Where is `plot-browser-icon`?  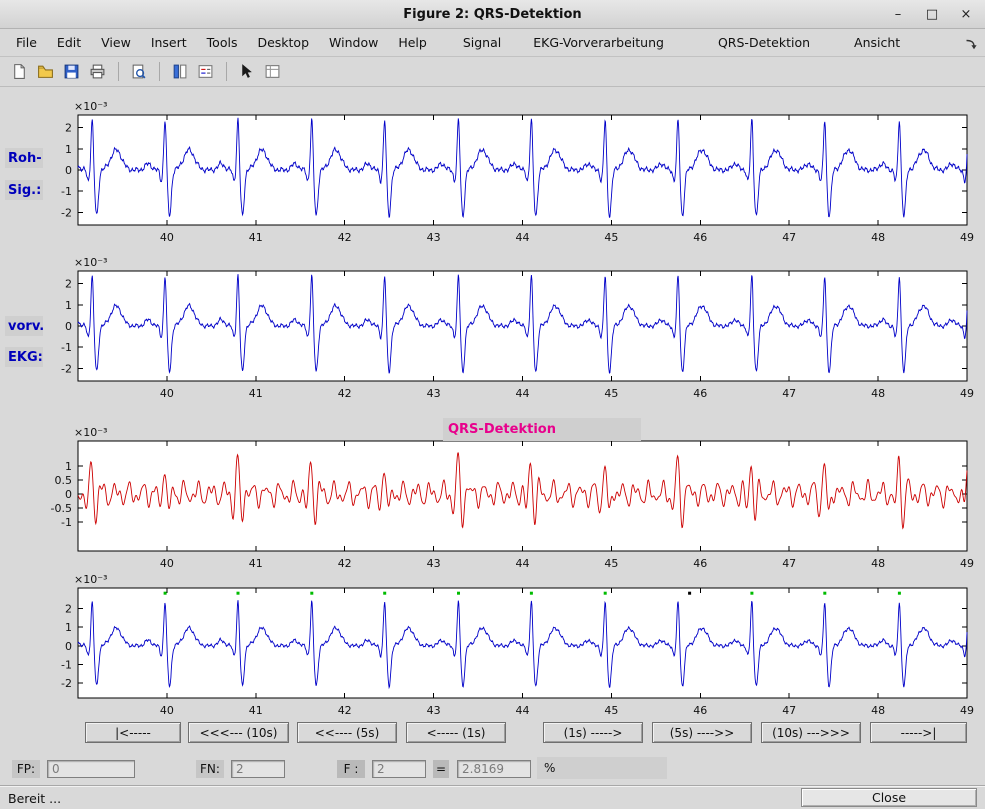 plot-browser-icon is located at coordinates (272, 72).